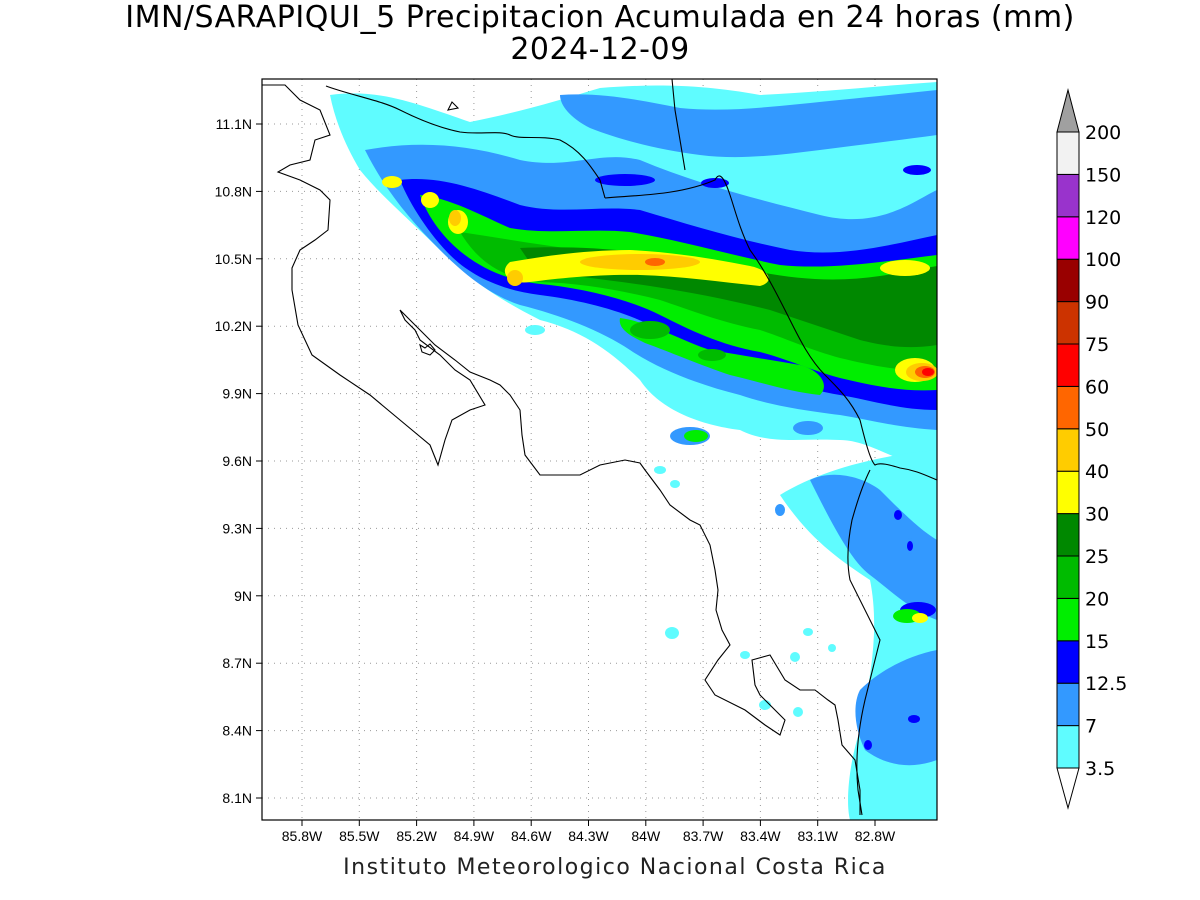  I want to click on colorbar-low-triangle, so click(1068, 788).